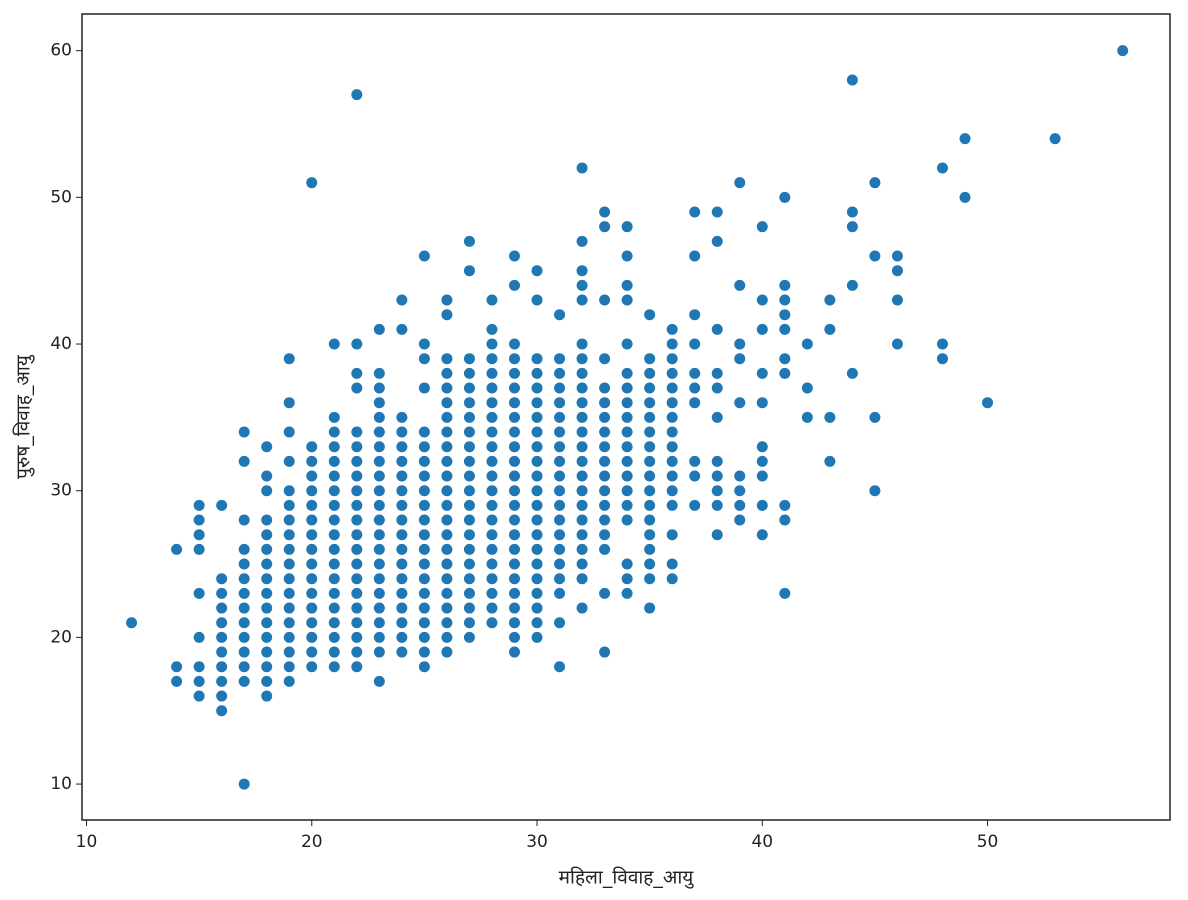  What do you see at coordinates (24, 416) in the screenshot?
I see `y-axis-label: पुरुष_विवाह_आयु` at bounding box center [24, 416].